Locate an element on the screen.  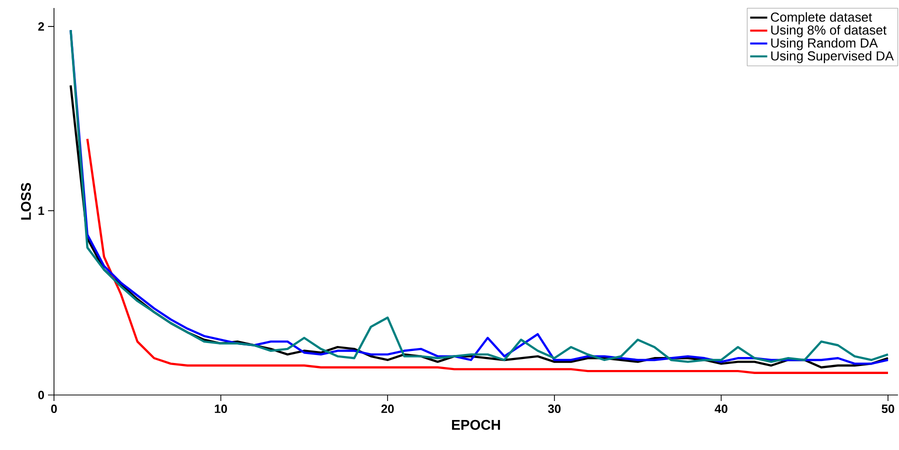
legend-label: Using Supervised DA is located at coordinates (832, 57).